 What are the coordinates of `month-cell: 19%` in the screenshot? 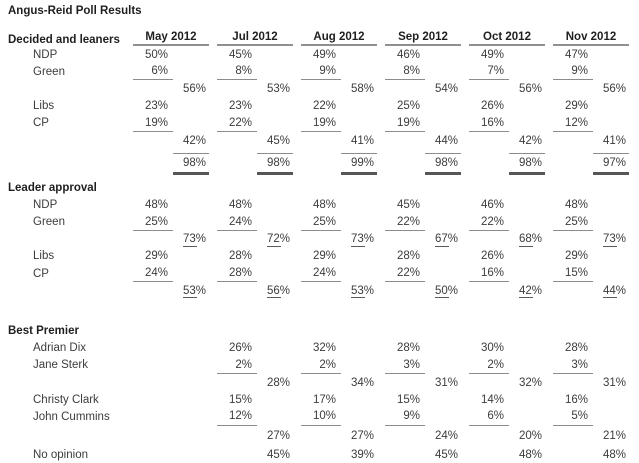 It's located at (423, 123).